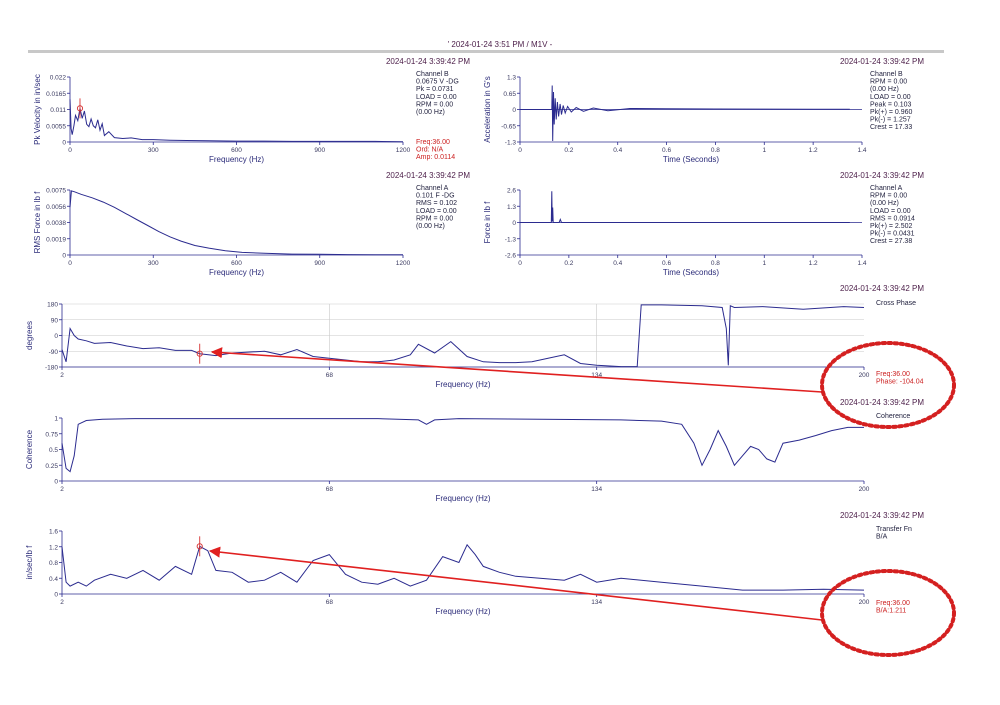 Image resolution: width=1000 pixels, height=705 pixels. What do you see at coordinates (29, 562) in the screenshot?
I see `y-axis-label: in/sec/lb f` at bounding box center [29, 562].